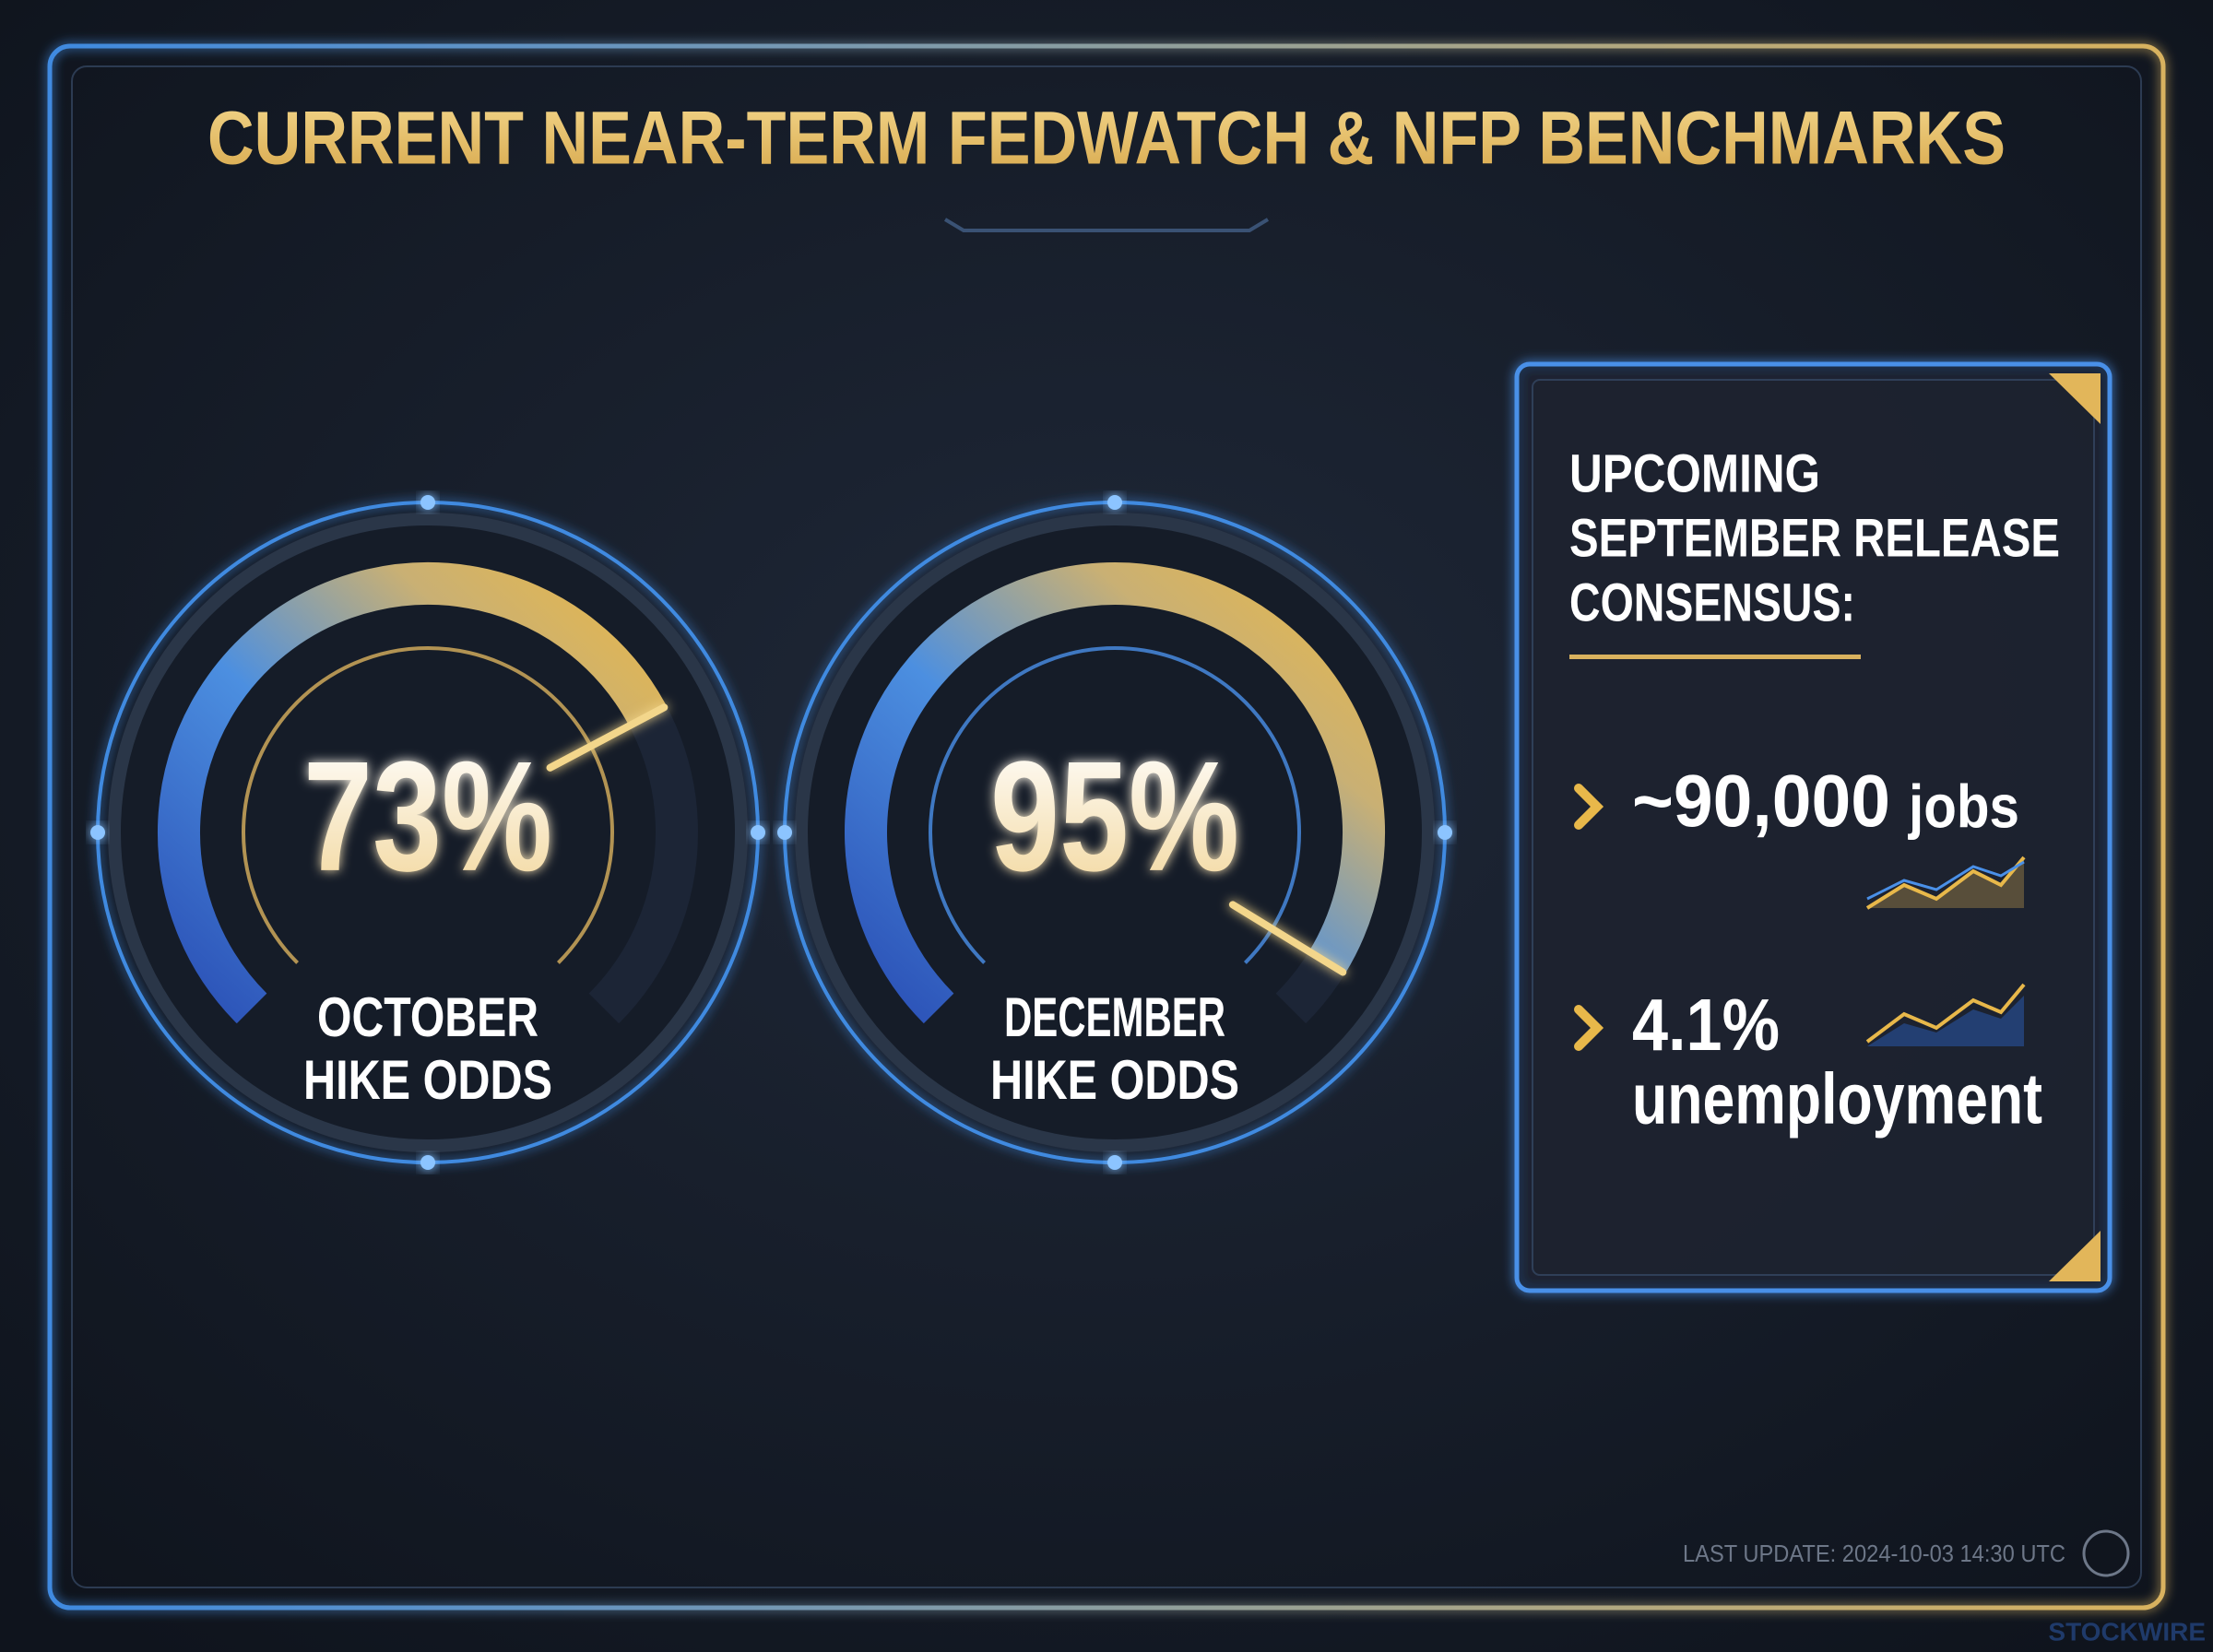  What do you see at coordinates (1963, 806) in the screenshot?
I see `item-unit: jobs` at bounding box center [1963, 806].